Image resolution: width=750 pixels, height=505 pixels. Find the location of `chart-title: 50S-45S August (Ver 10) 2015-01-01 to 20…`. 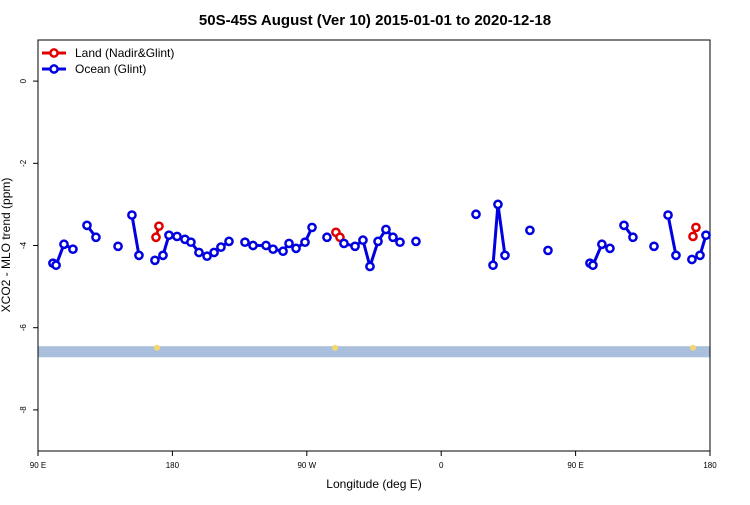

chart-title: 50S-45S August (Ver 10) 2015-01-01 to 20… is located at coordinates (375, 20).